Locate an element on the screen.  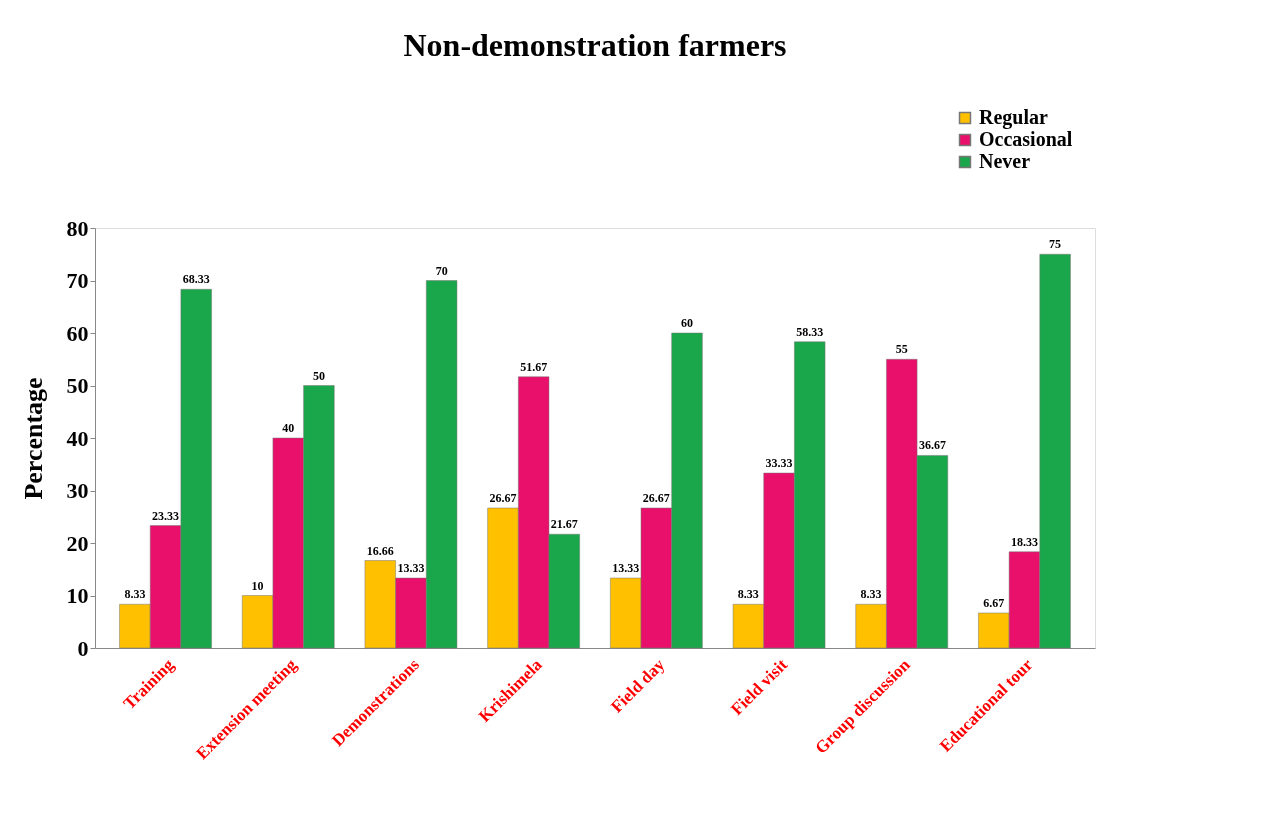
data-label: 75 is located at coordinates (1055, 244).